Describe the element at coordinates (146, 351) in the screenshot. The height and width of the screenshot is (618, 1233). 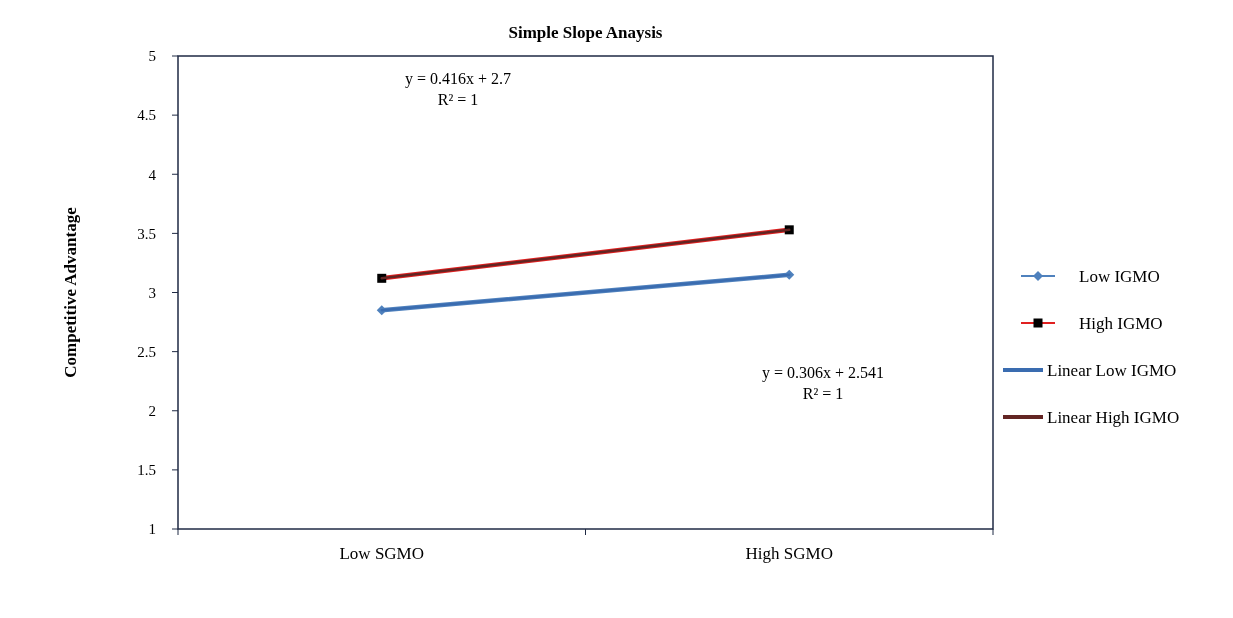
I see `y-tick-label: 2.5` at that location.